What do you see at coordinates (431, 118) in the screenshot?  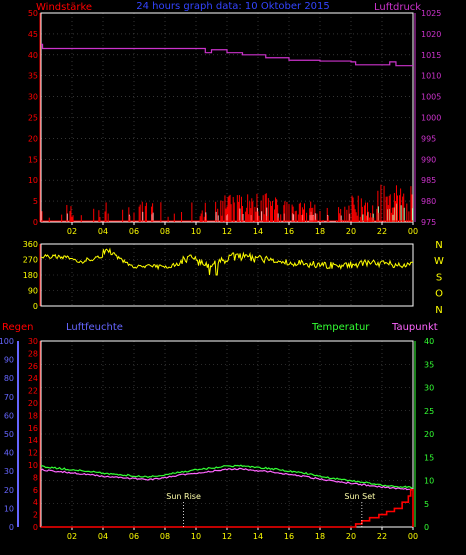 I see `pressure-ytick-label: 1000` at bounding box center [431, 118].